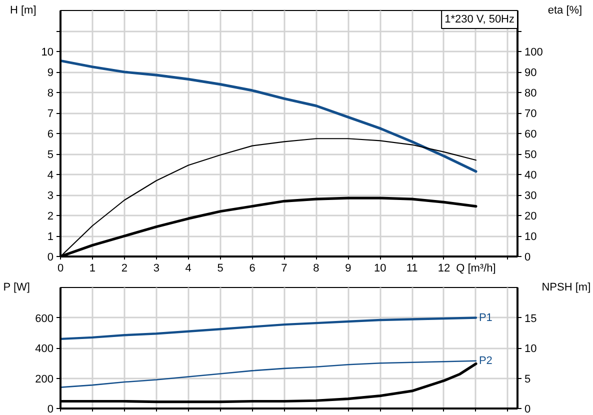  I want to click on y2-tick-label: 80, so click(530, 94).